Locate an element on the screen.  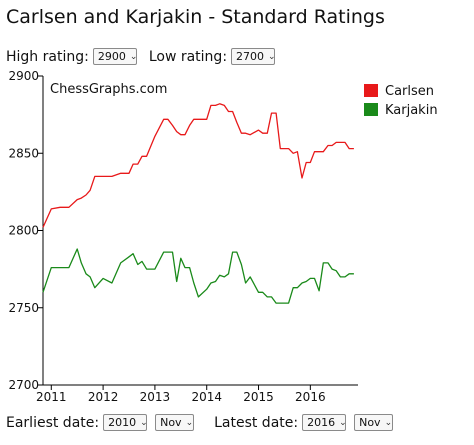
latest-year-select: 2016 ⌄ is located at coordinates (324, 422).